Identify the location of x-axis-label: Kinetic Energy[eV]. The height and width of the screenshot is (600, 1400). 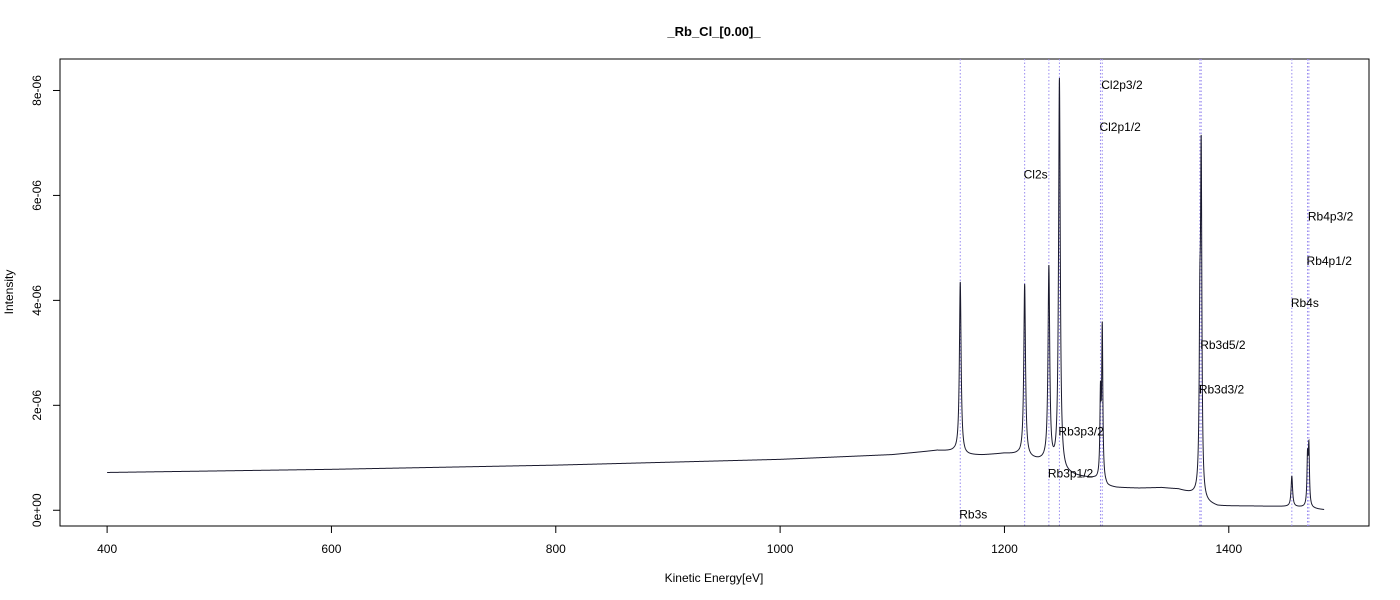
(714, 578).